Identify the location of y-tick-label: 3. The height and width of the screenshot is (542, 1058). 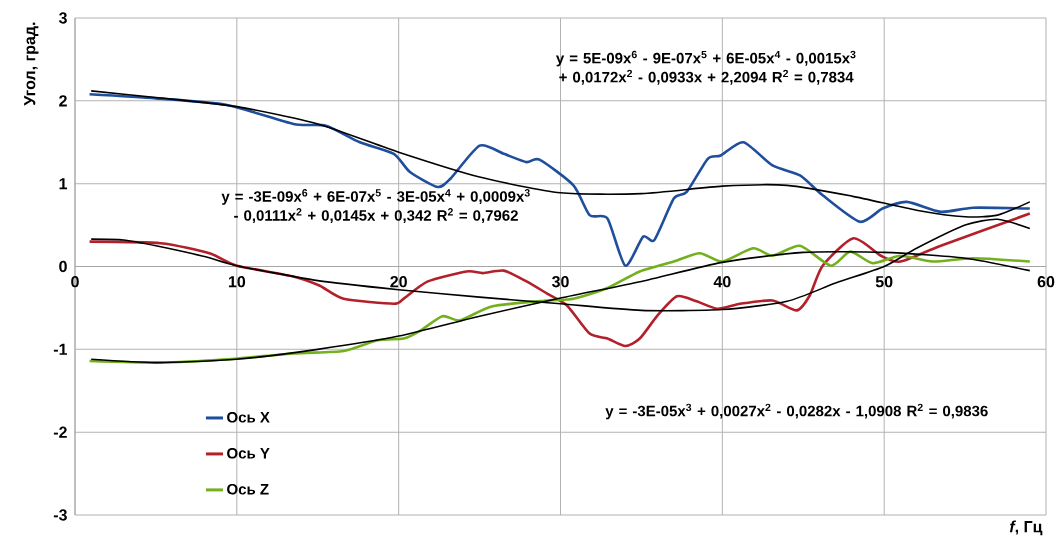
(62, 18).